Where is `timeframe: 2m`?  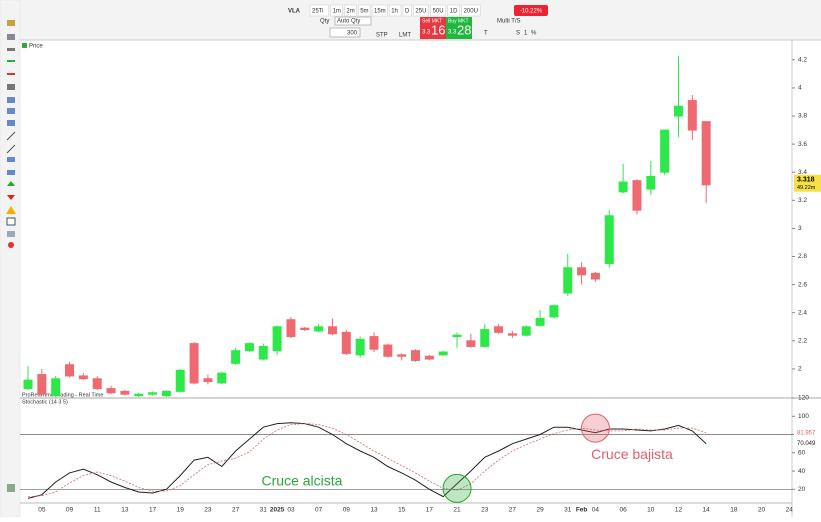 timeframe: 2m is located at coordinates (350, 12).